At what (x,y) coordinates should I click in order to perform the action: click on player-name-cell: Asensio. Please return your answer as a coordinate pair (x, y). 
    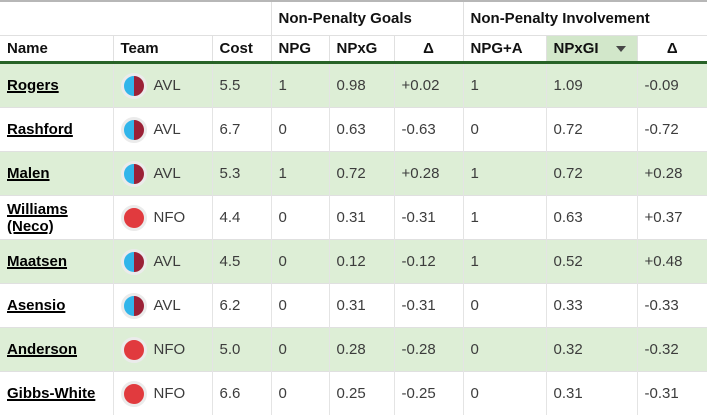
    Looking at the image, I should click on (56, 306).